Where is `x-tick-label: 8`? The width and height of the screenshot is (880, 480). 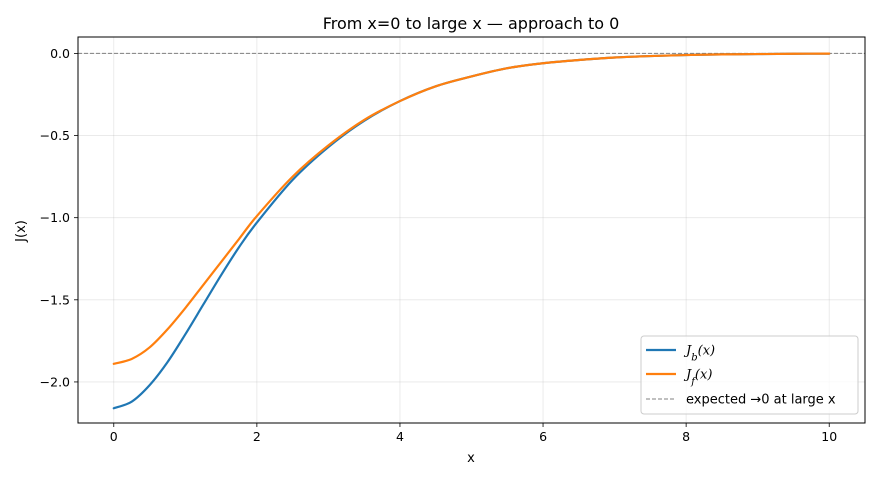 x-tick-label: 8 is located at coordinates (686, 436).